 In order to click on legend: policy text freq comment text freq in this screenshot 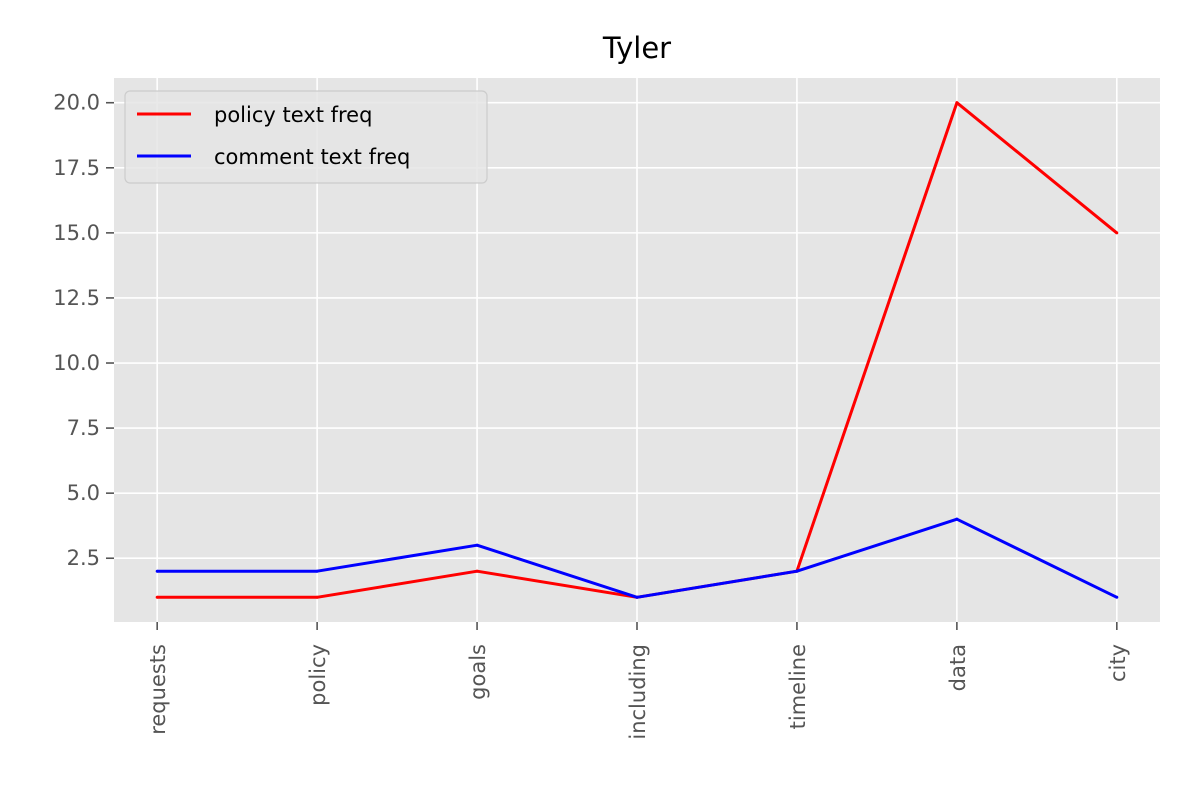, I will do `click(306, 137)`.